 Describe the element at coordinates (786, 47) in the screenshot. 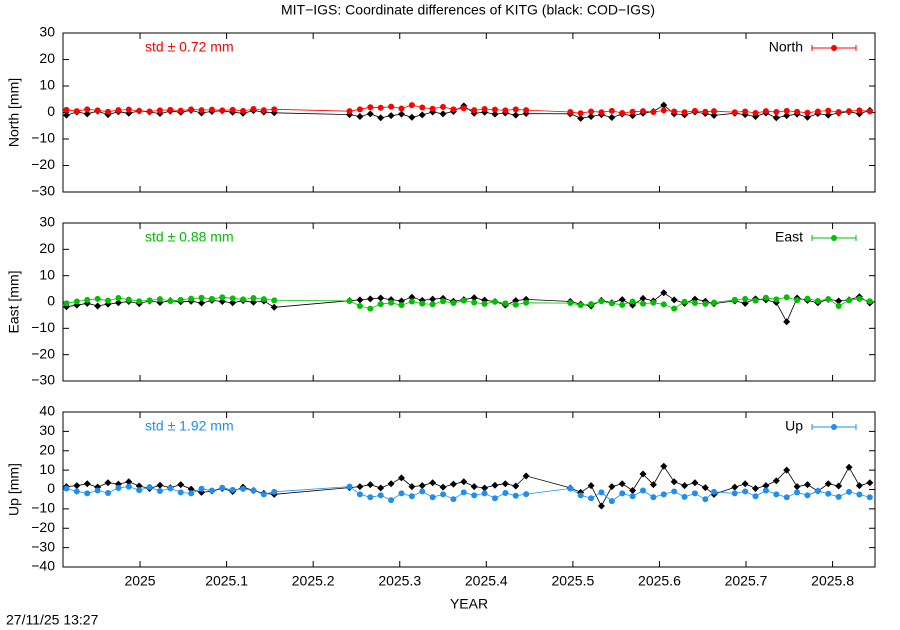

I see `legend-label: North` at that location.